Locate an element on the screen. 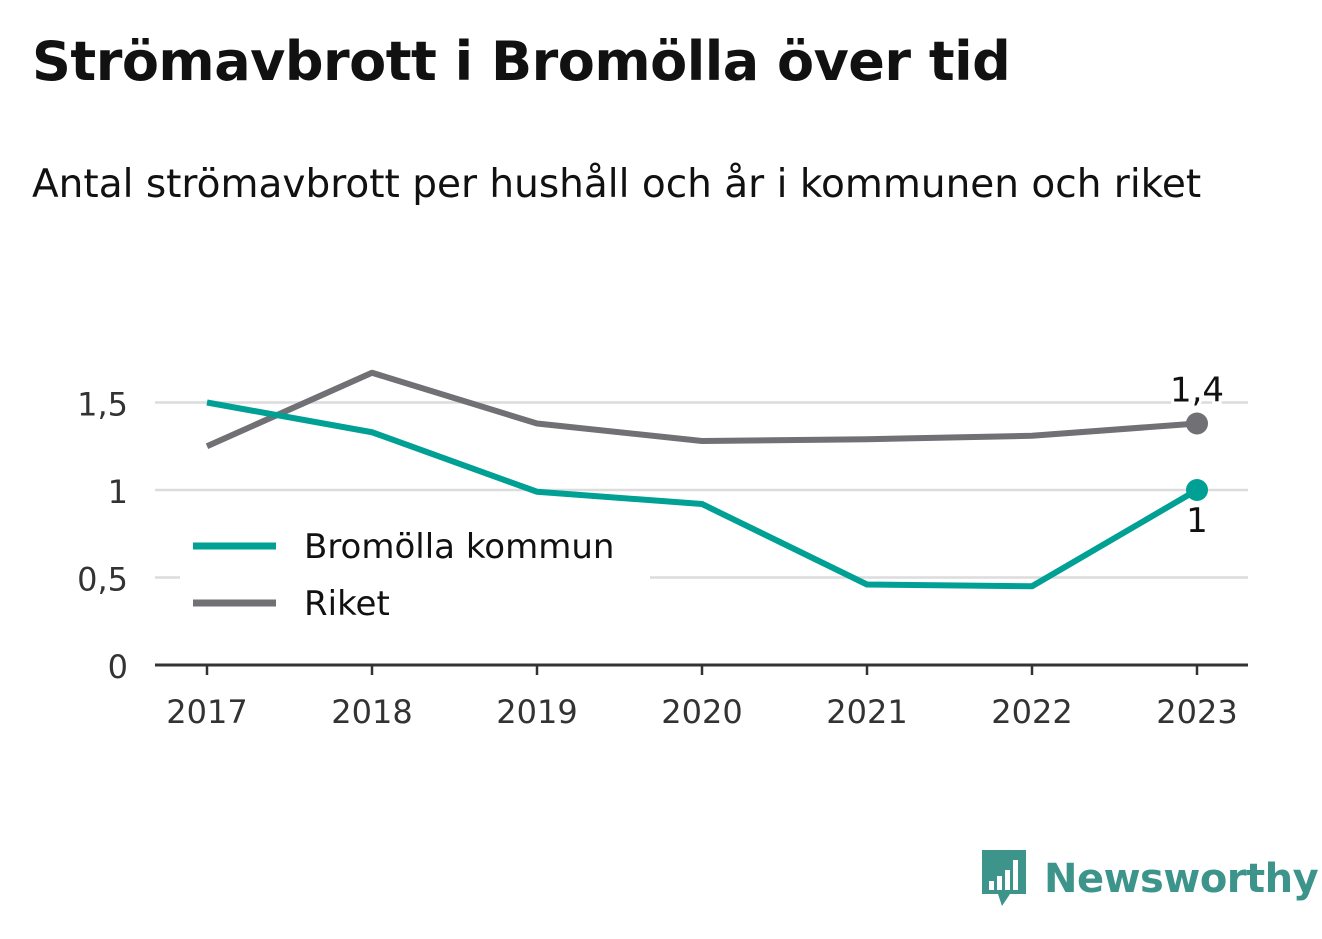  y-tick-label: 1 is located at coordinates (118, 492).